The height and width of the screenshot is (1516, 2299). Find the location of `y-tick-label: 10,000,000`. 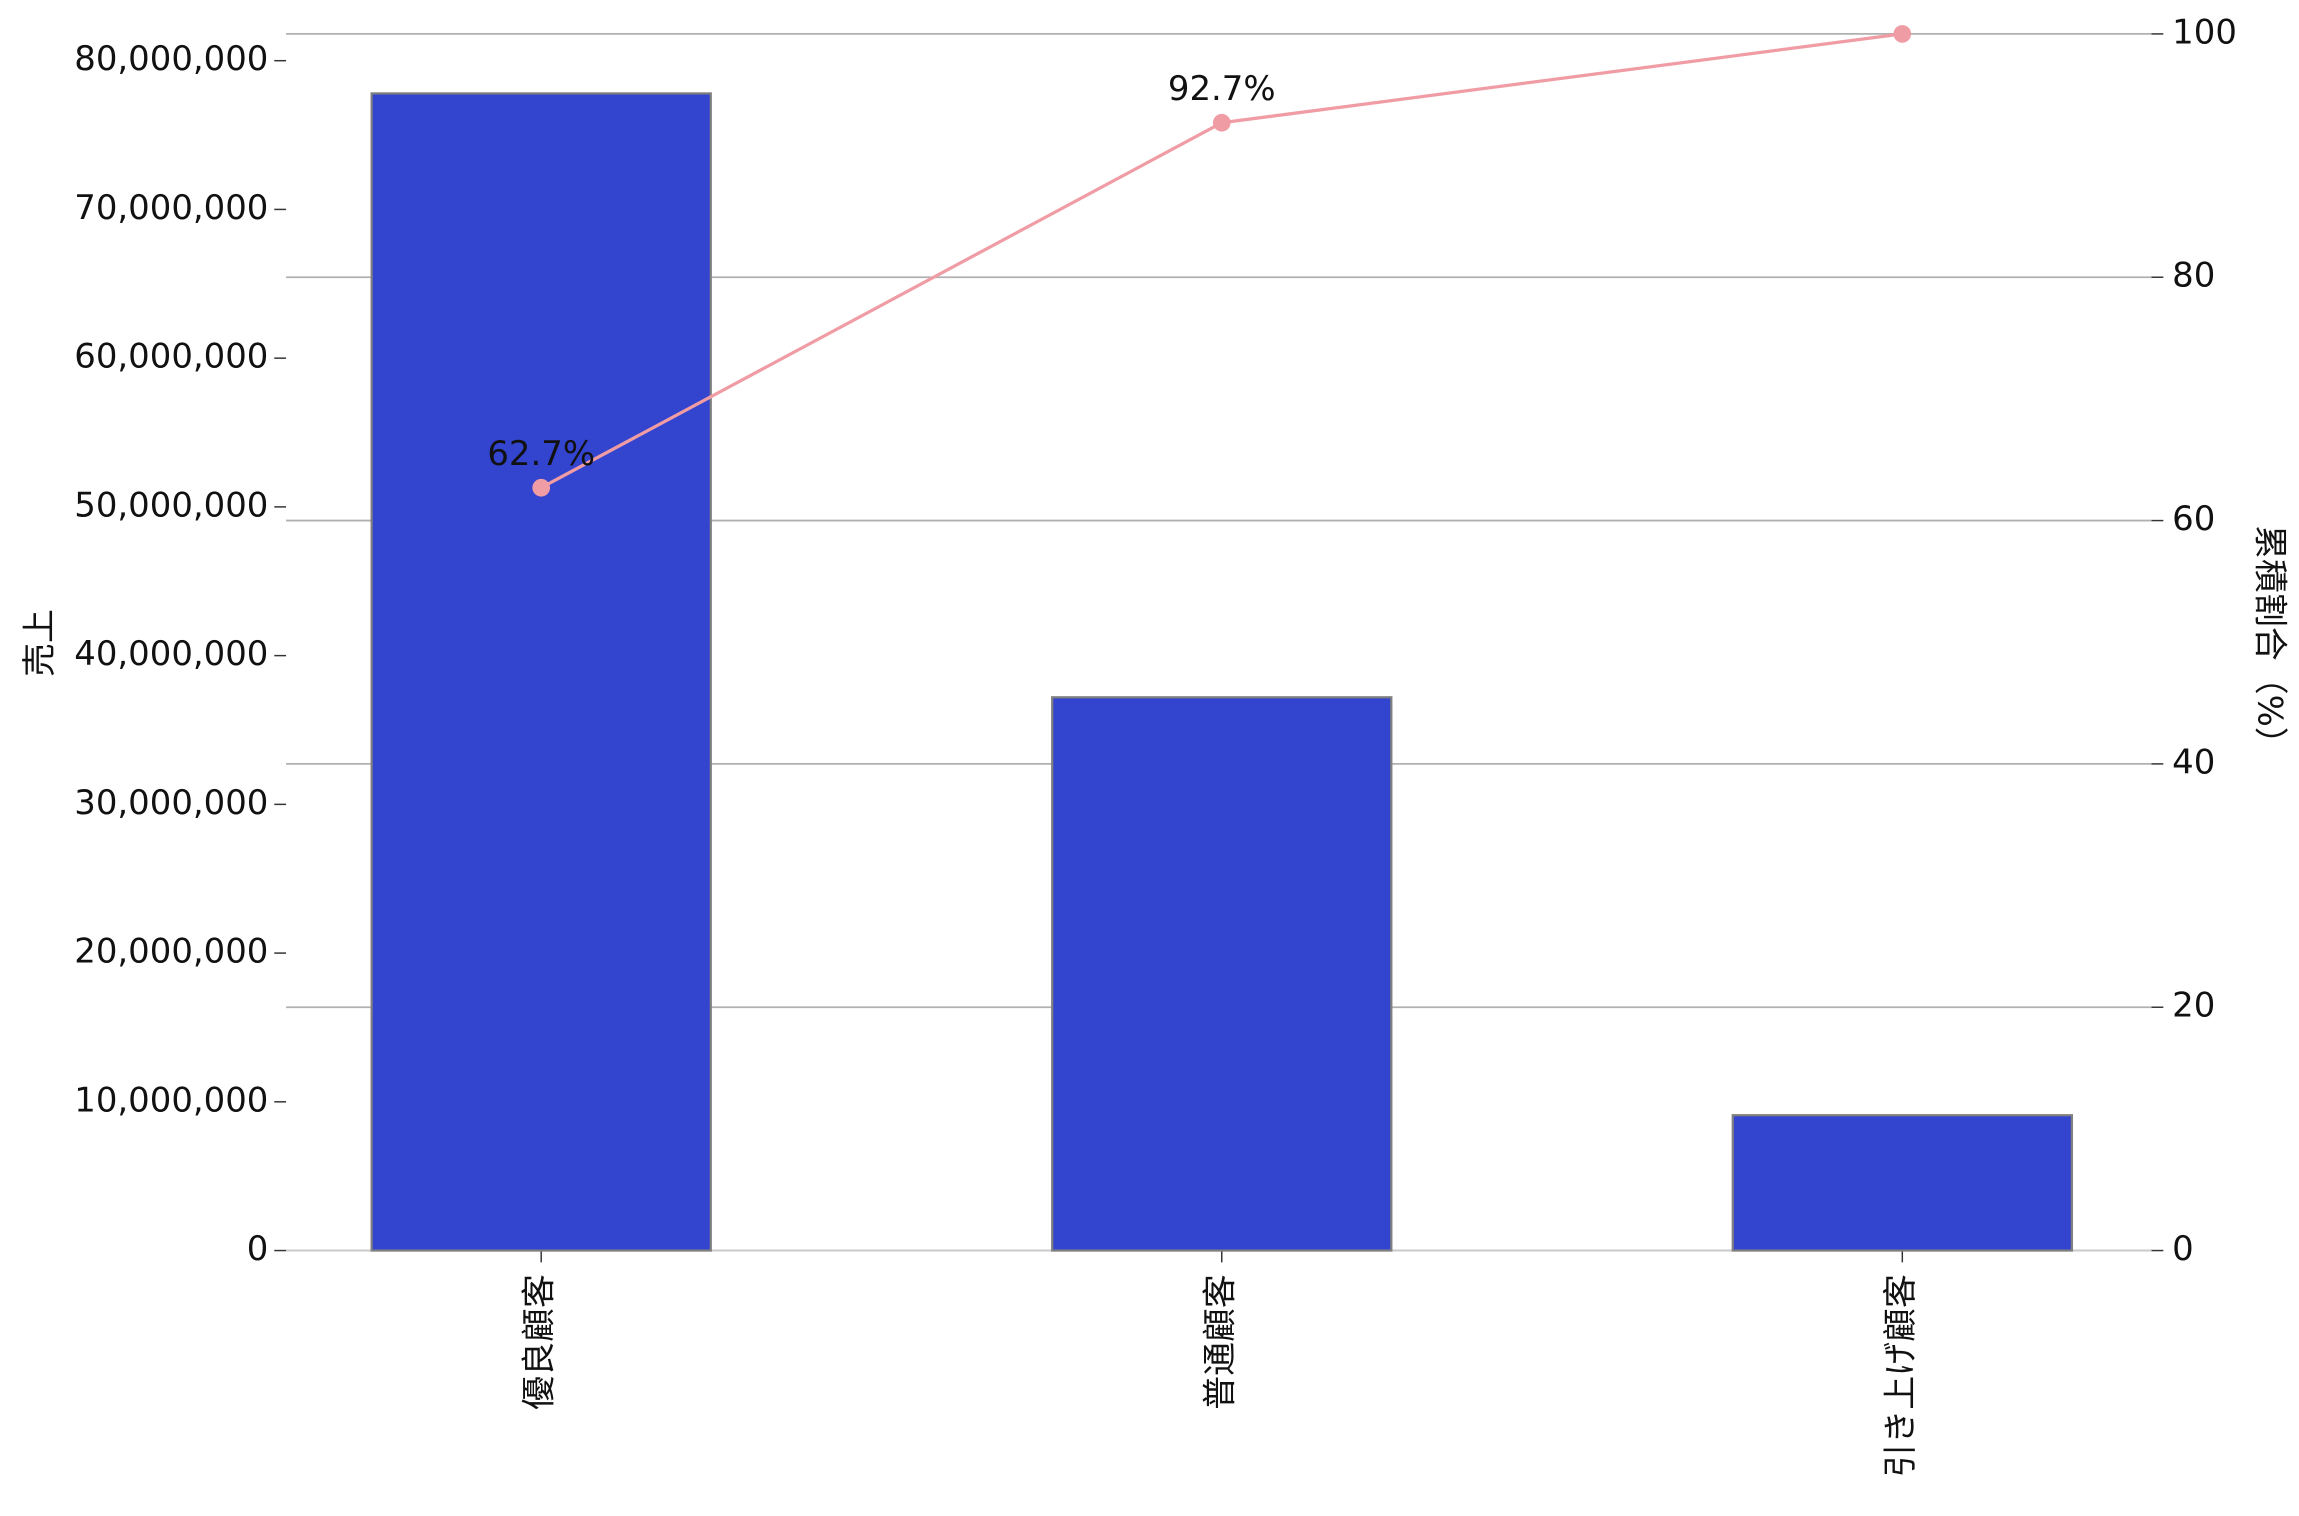

y-tick-label: 10,000,000 is located at coordinates (171, 1099).